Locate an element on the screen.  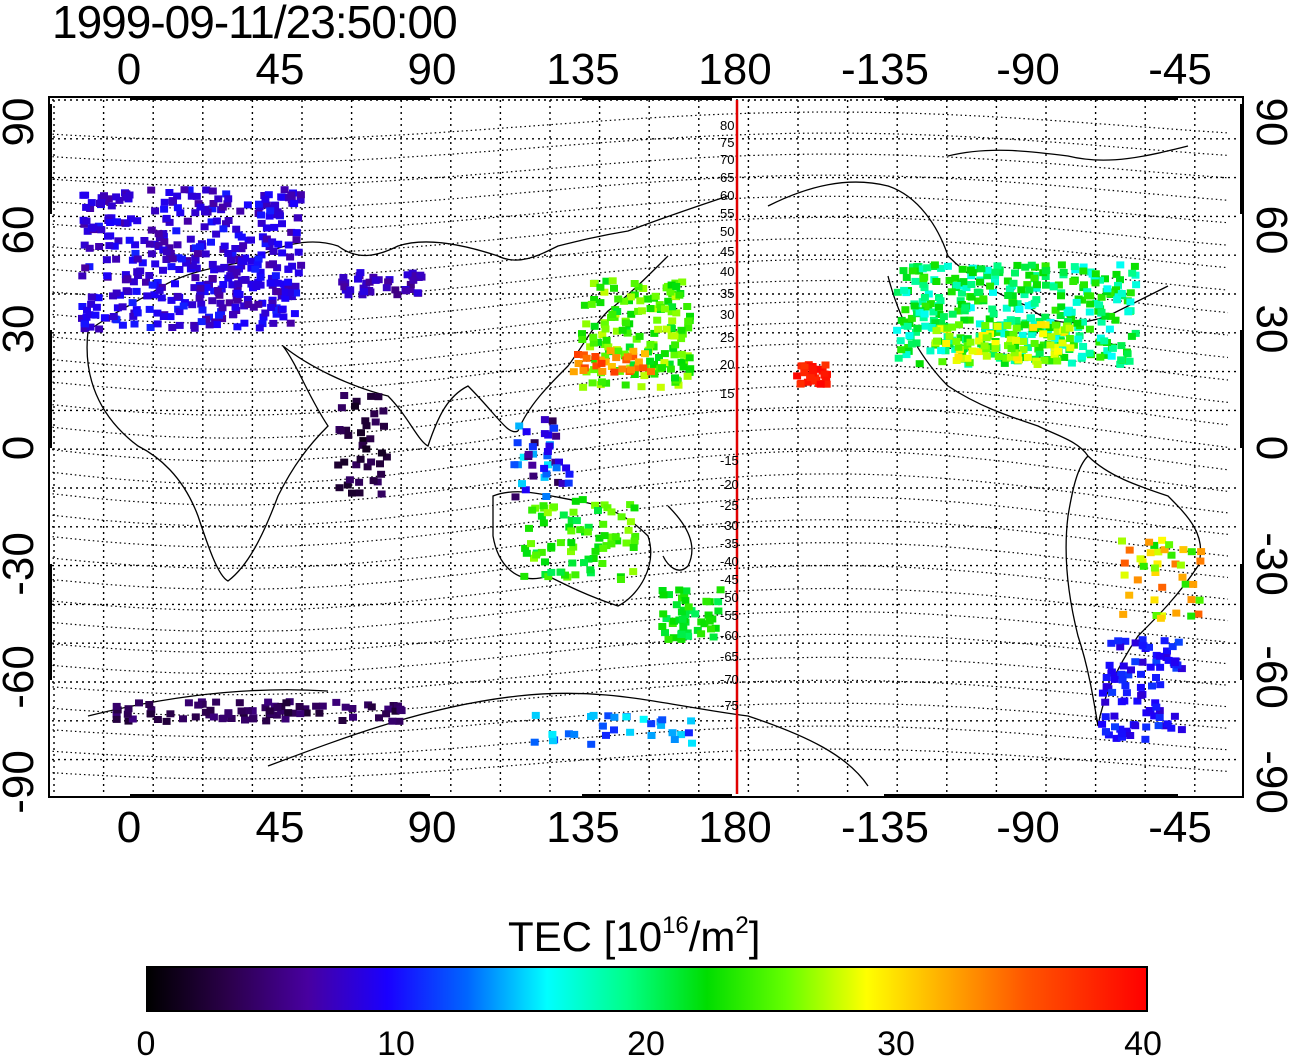
lon-tick-bottom: -135 is located at coordinates (885, 827).